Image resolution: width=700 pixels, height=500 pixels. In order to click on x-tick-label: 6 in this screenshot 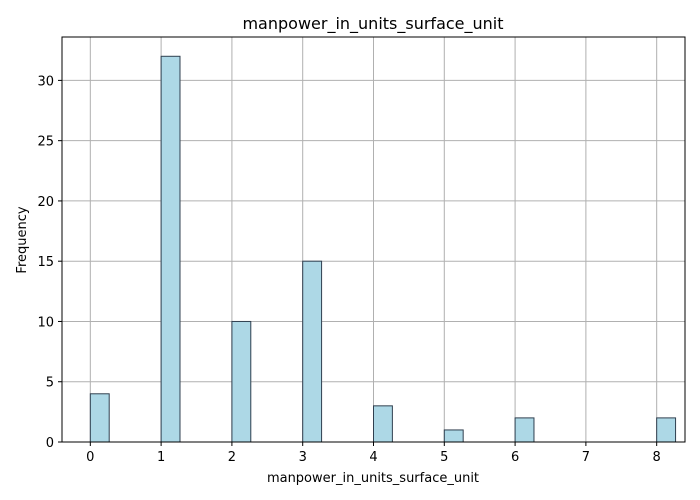, I will do `click(515, 457)`.